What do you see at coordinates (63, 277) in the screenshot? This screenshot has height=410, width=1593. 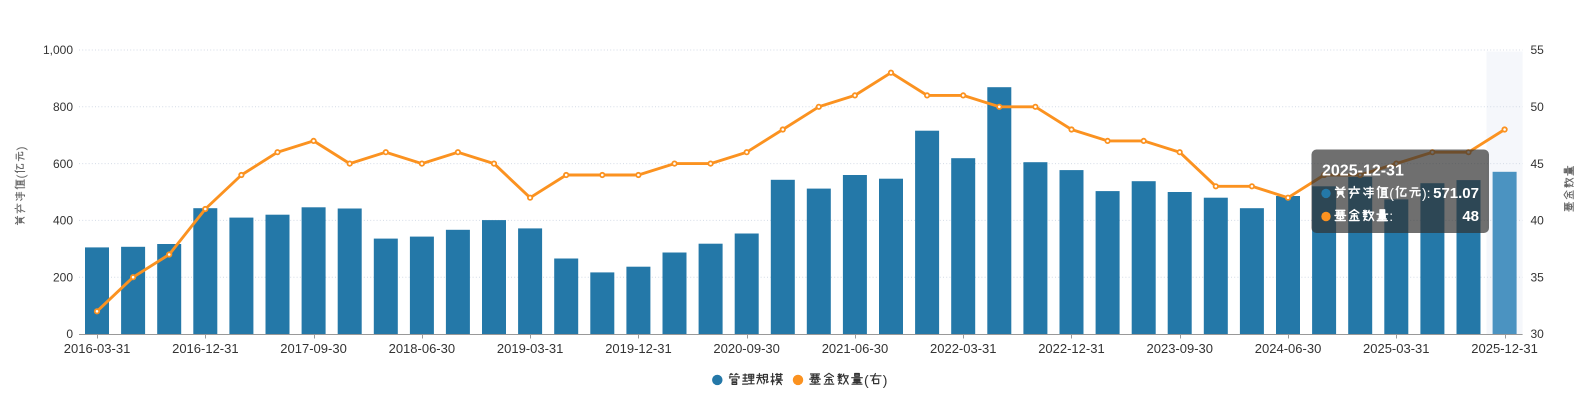 I see `svg-text: 200` at bounding box center [63, 277].